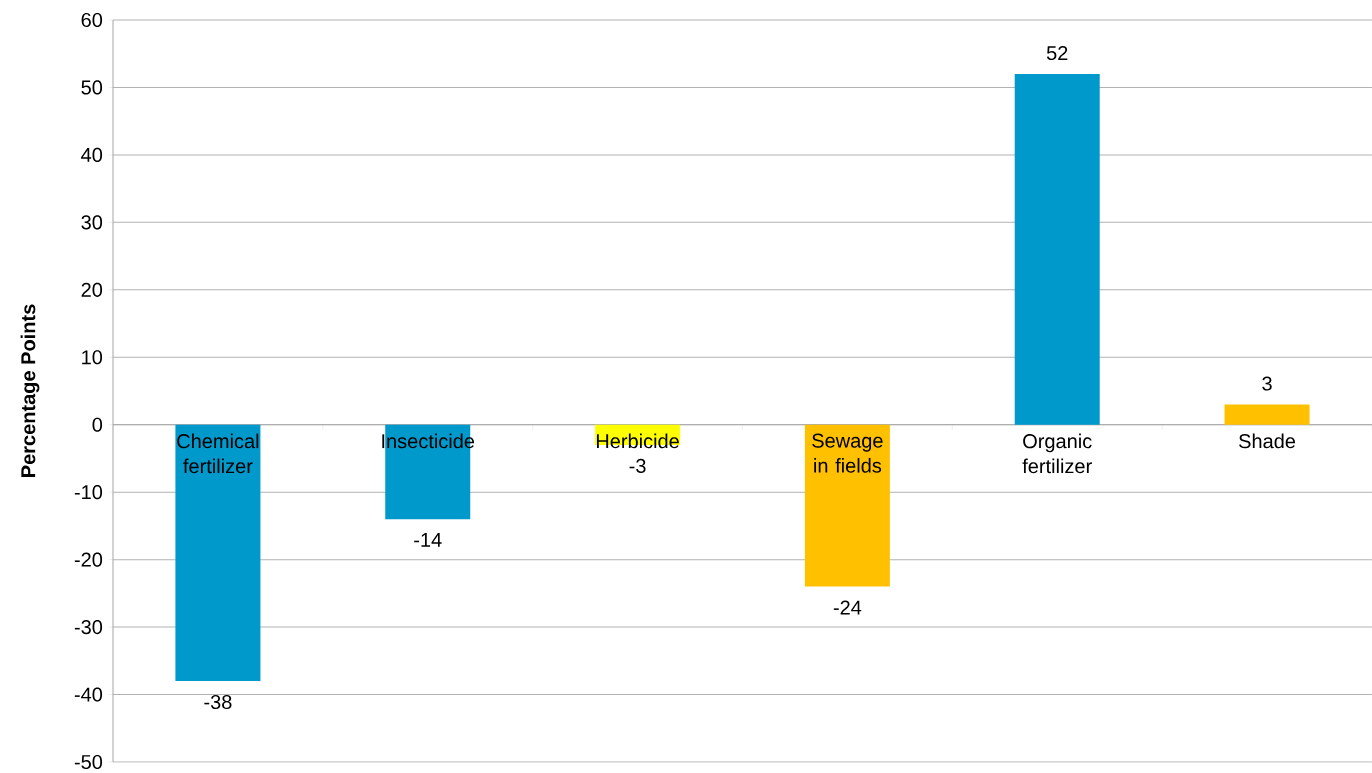  What do you see at coordinates (92, 154) in the screenshot?
I see `y-tick-label: 40` at bounding box center [92, 154].